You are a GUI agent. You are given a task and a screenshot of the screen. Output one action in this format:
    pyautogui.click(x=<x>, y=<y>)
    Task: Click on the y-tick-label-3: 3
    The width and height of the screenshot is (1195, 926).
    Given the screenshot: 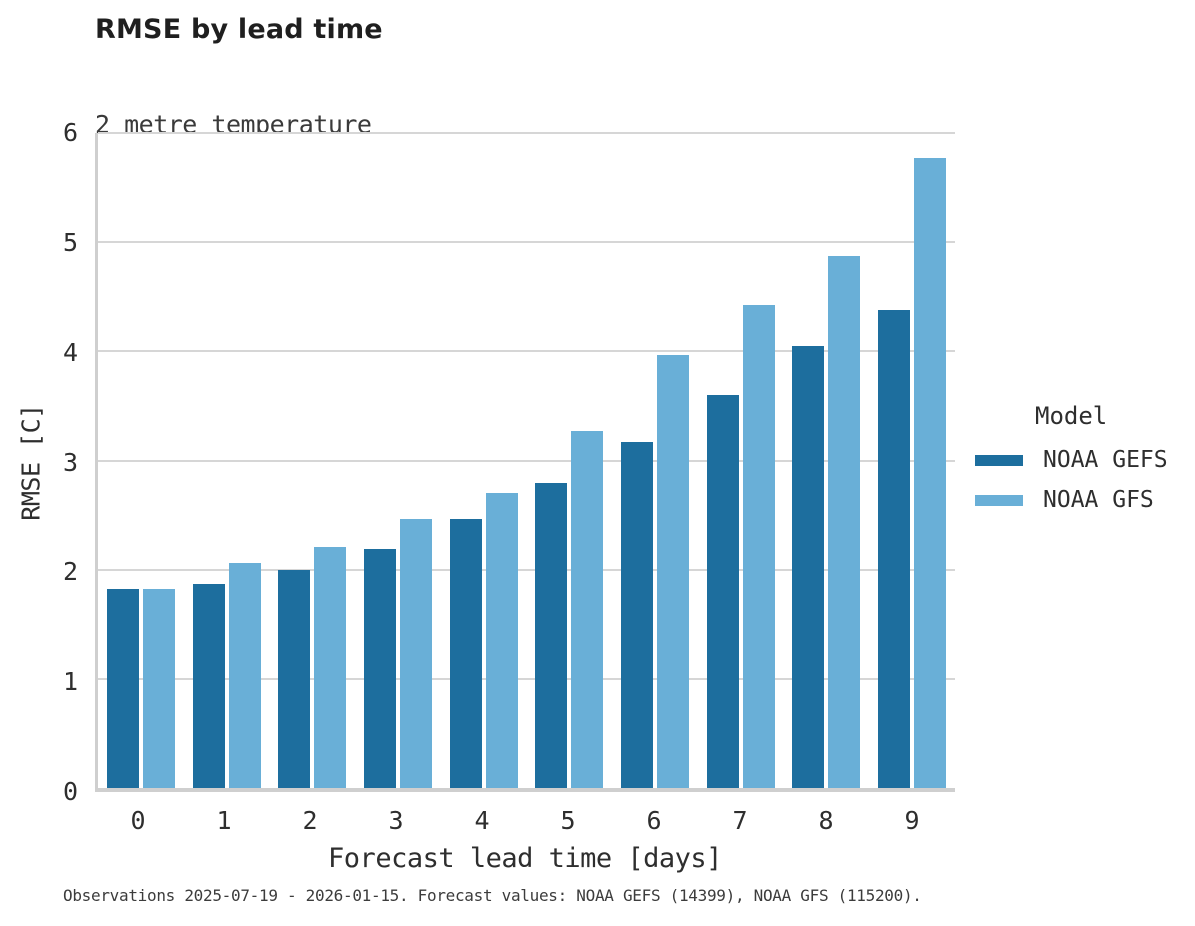 What is the action you would take?
    pyautogui.click(x=70, y=462)
    